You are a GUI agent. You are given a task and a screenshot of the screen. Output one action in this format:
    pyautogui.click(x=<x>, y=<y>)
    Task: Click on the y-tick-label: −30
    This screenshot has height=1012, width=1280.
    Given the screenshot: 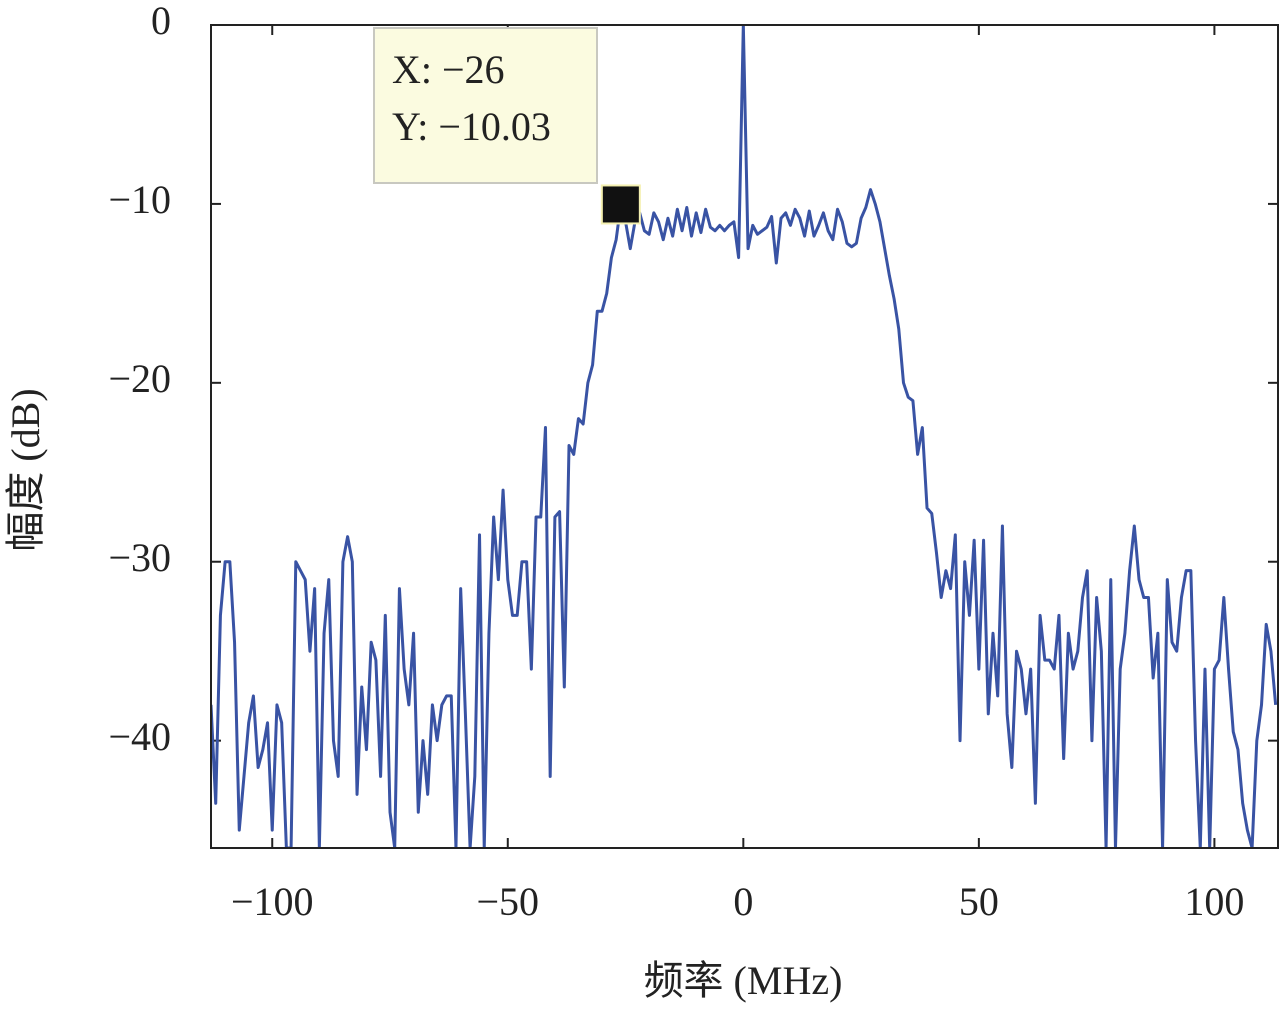 What is the action you would take?
    pyautogui.click(x=139, y=557)
    